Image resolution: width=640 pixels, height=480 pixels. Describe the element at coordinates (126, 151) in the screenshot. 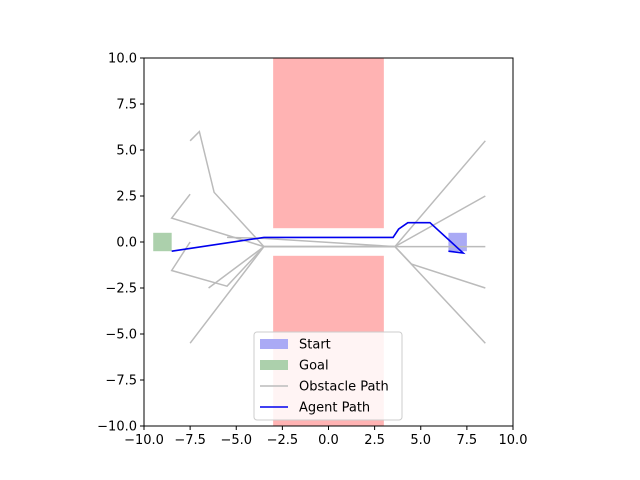

I see `y-tick-label: 5.0` at that location.